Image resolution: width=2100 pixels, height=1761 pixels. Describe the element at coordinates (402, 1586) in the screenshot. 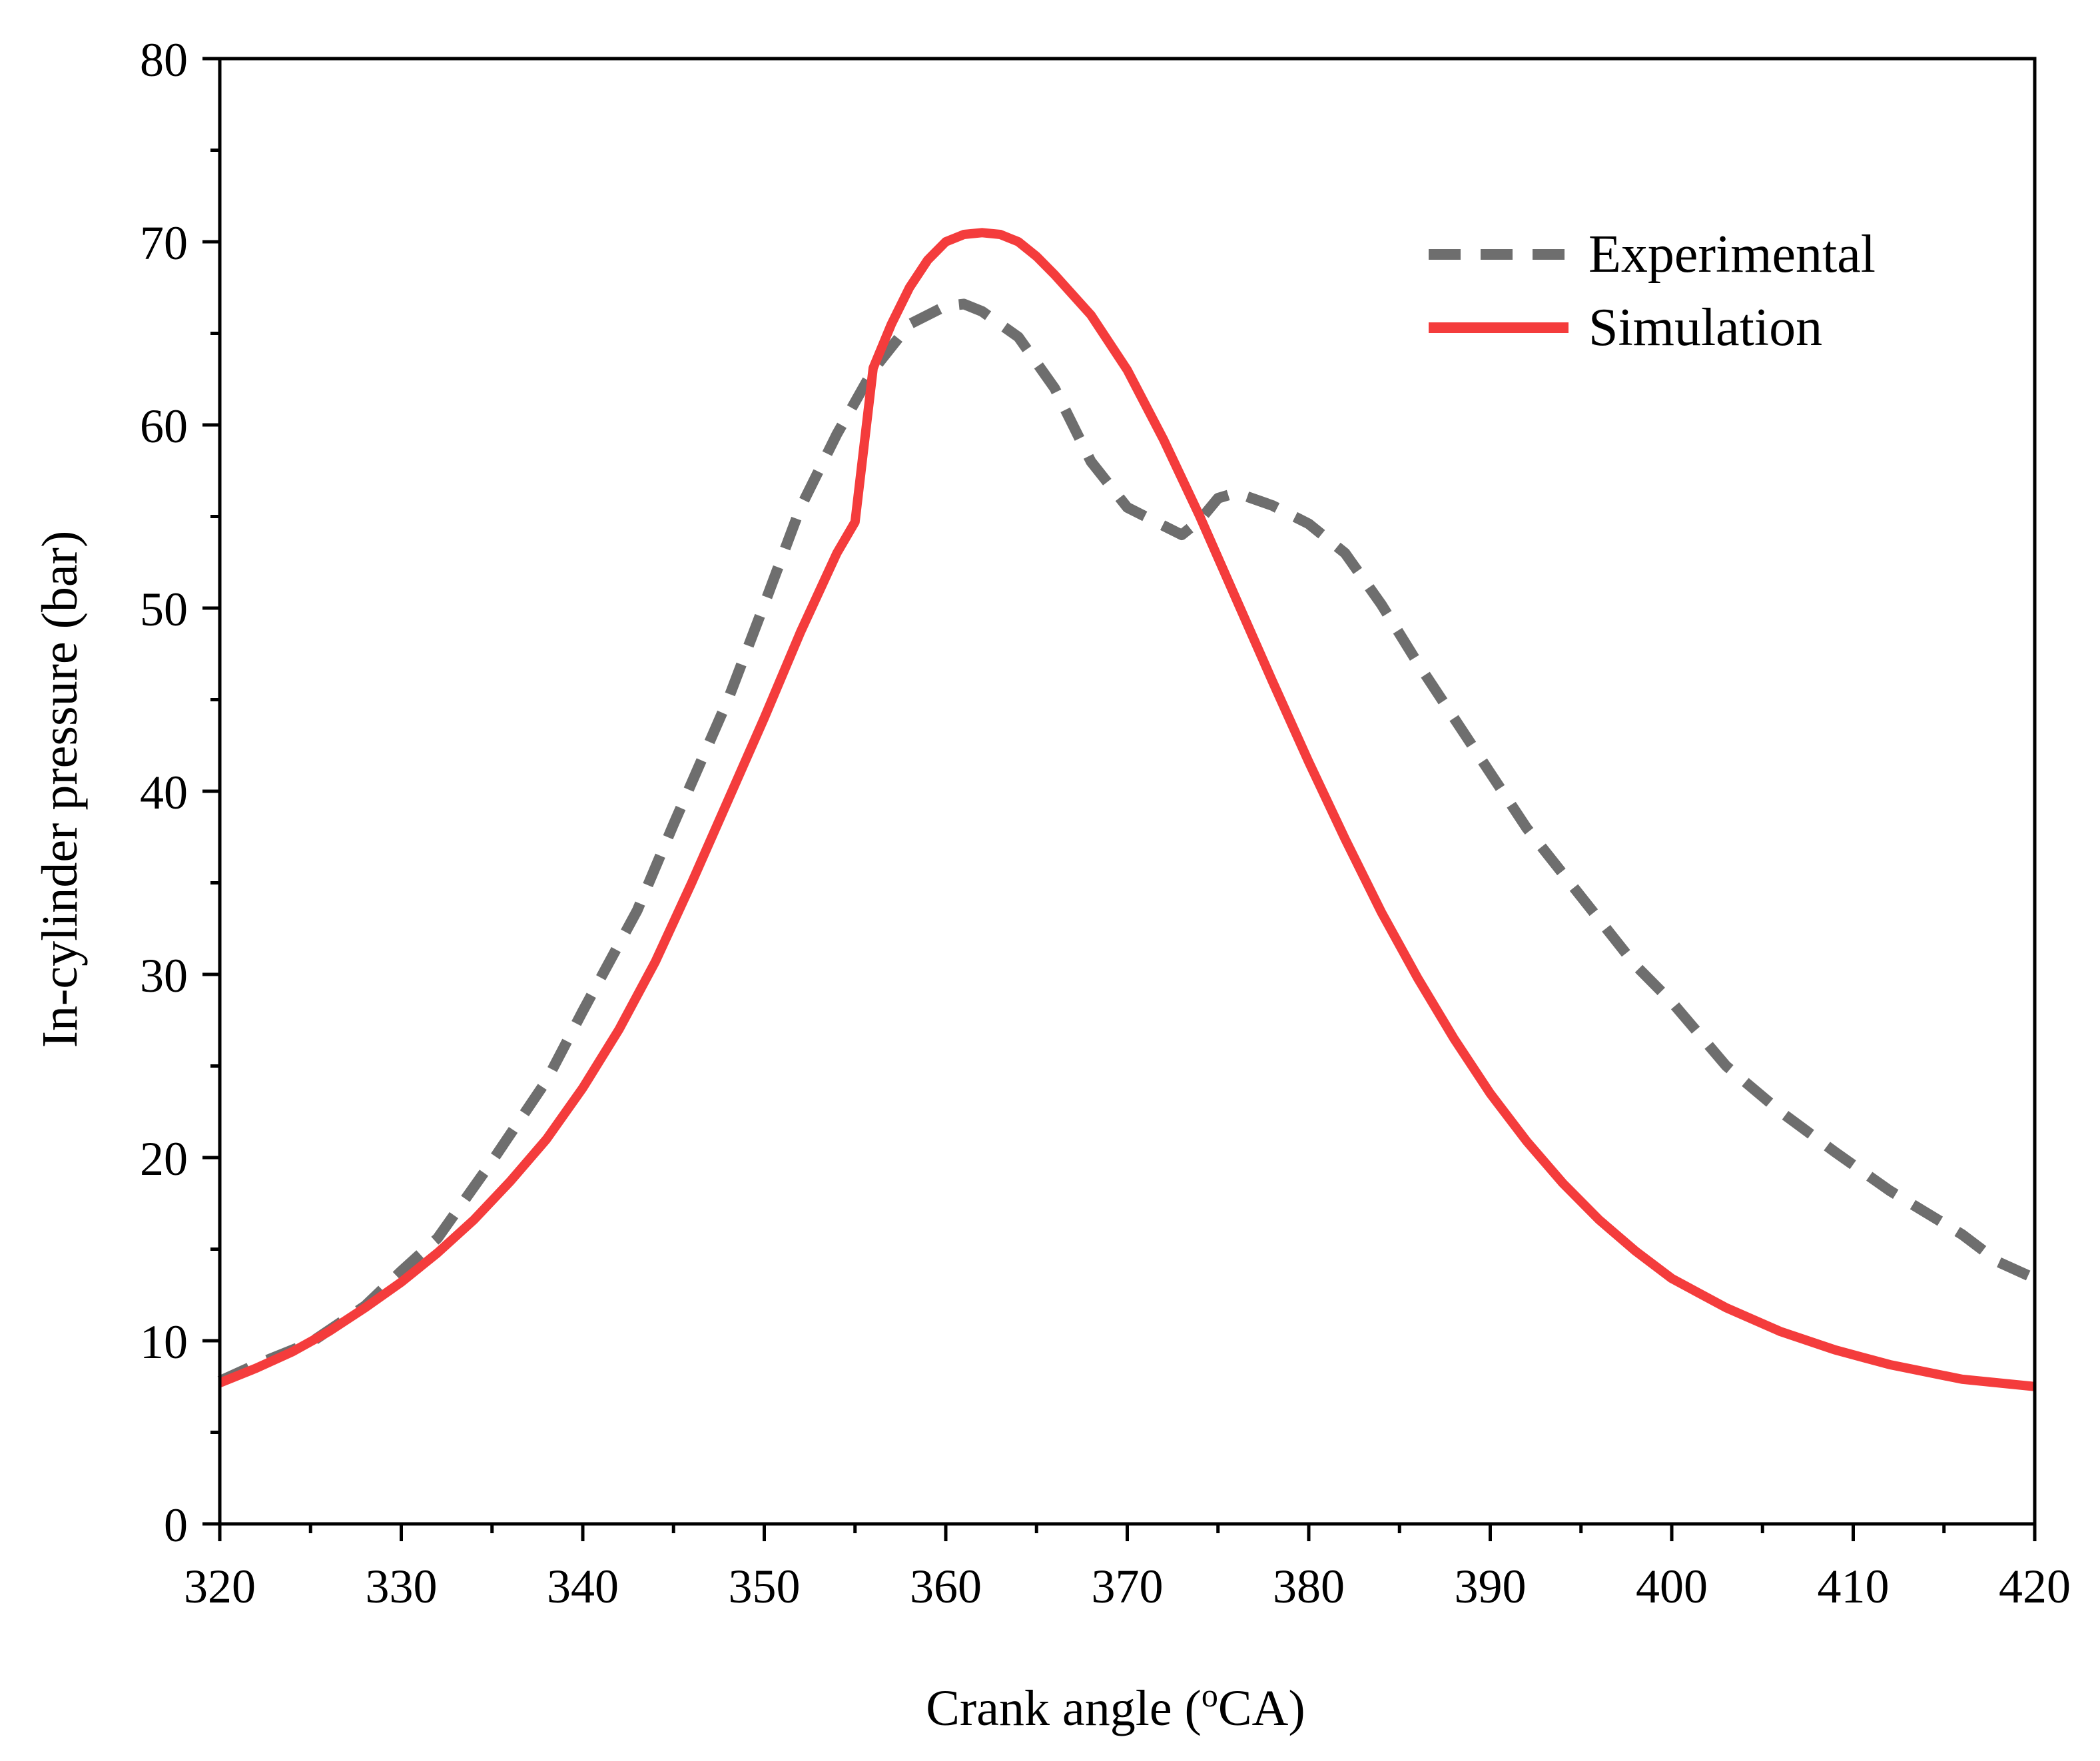

I see `x-tick-label: 330` at that location.